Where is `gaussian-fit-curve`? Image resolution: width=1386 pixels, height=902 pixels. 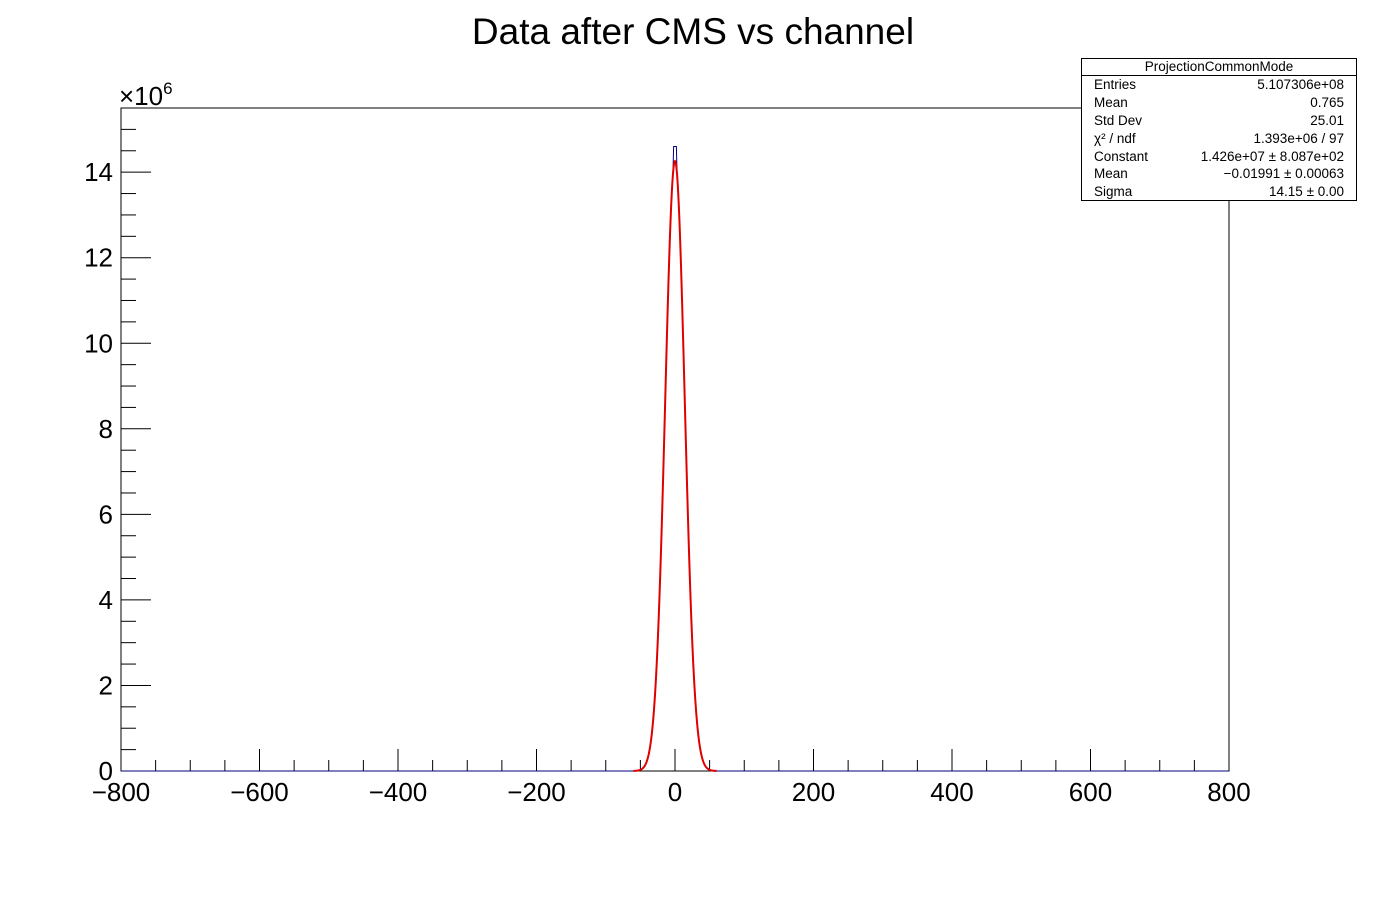 gaussian-fit-curve is located at coordinates (675, 465).